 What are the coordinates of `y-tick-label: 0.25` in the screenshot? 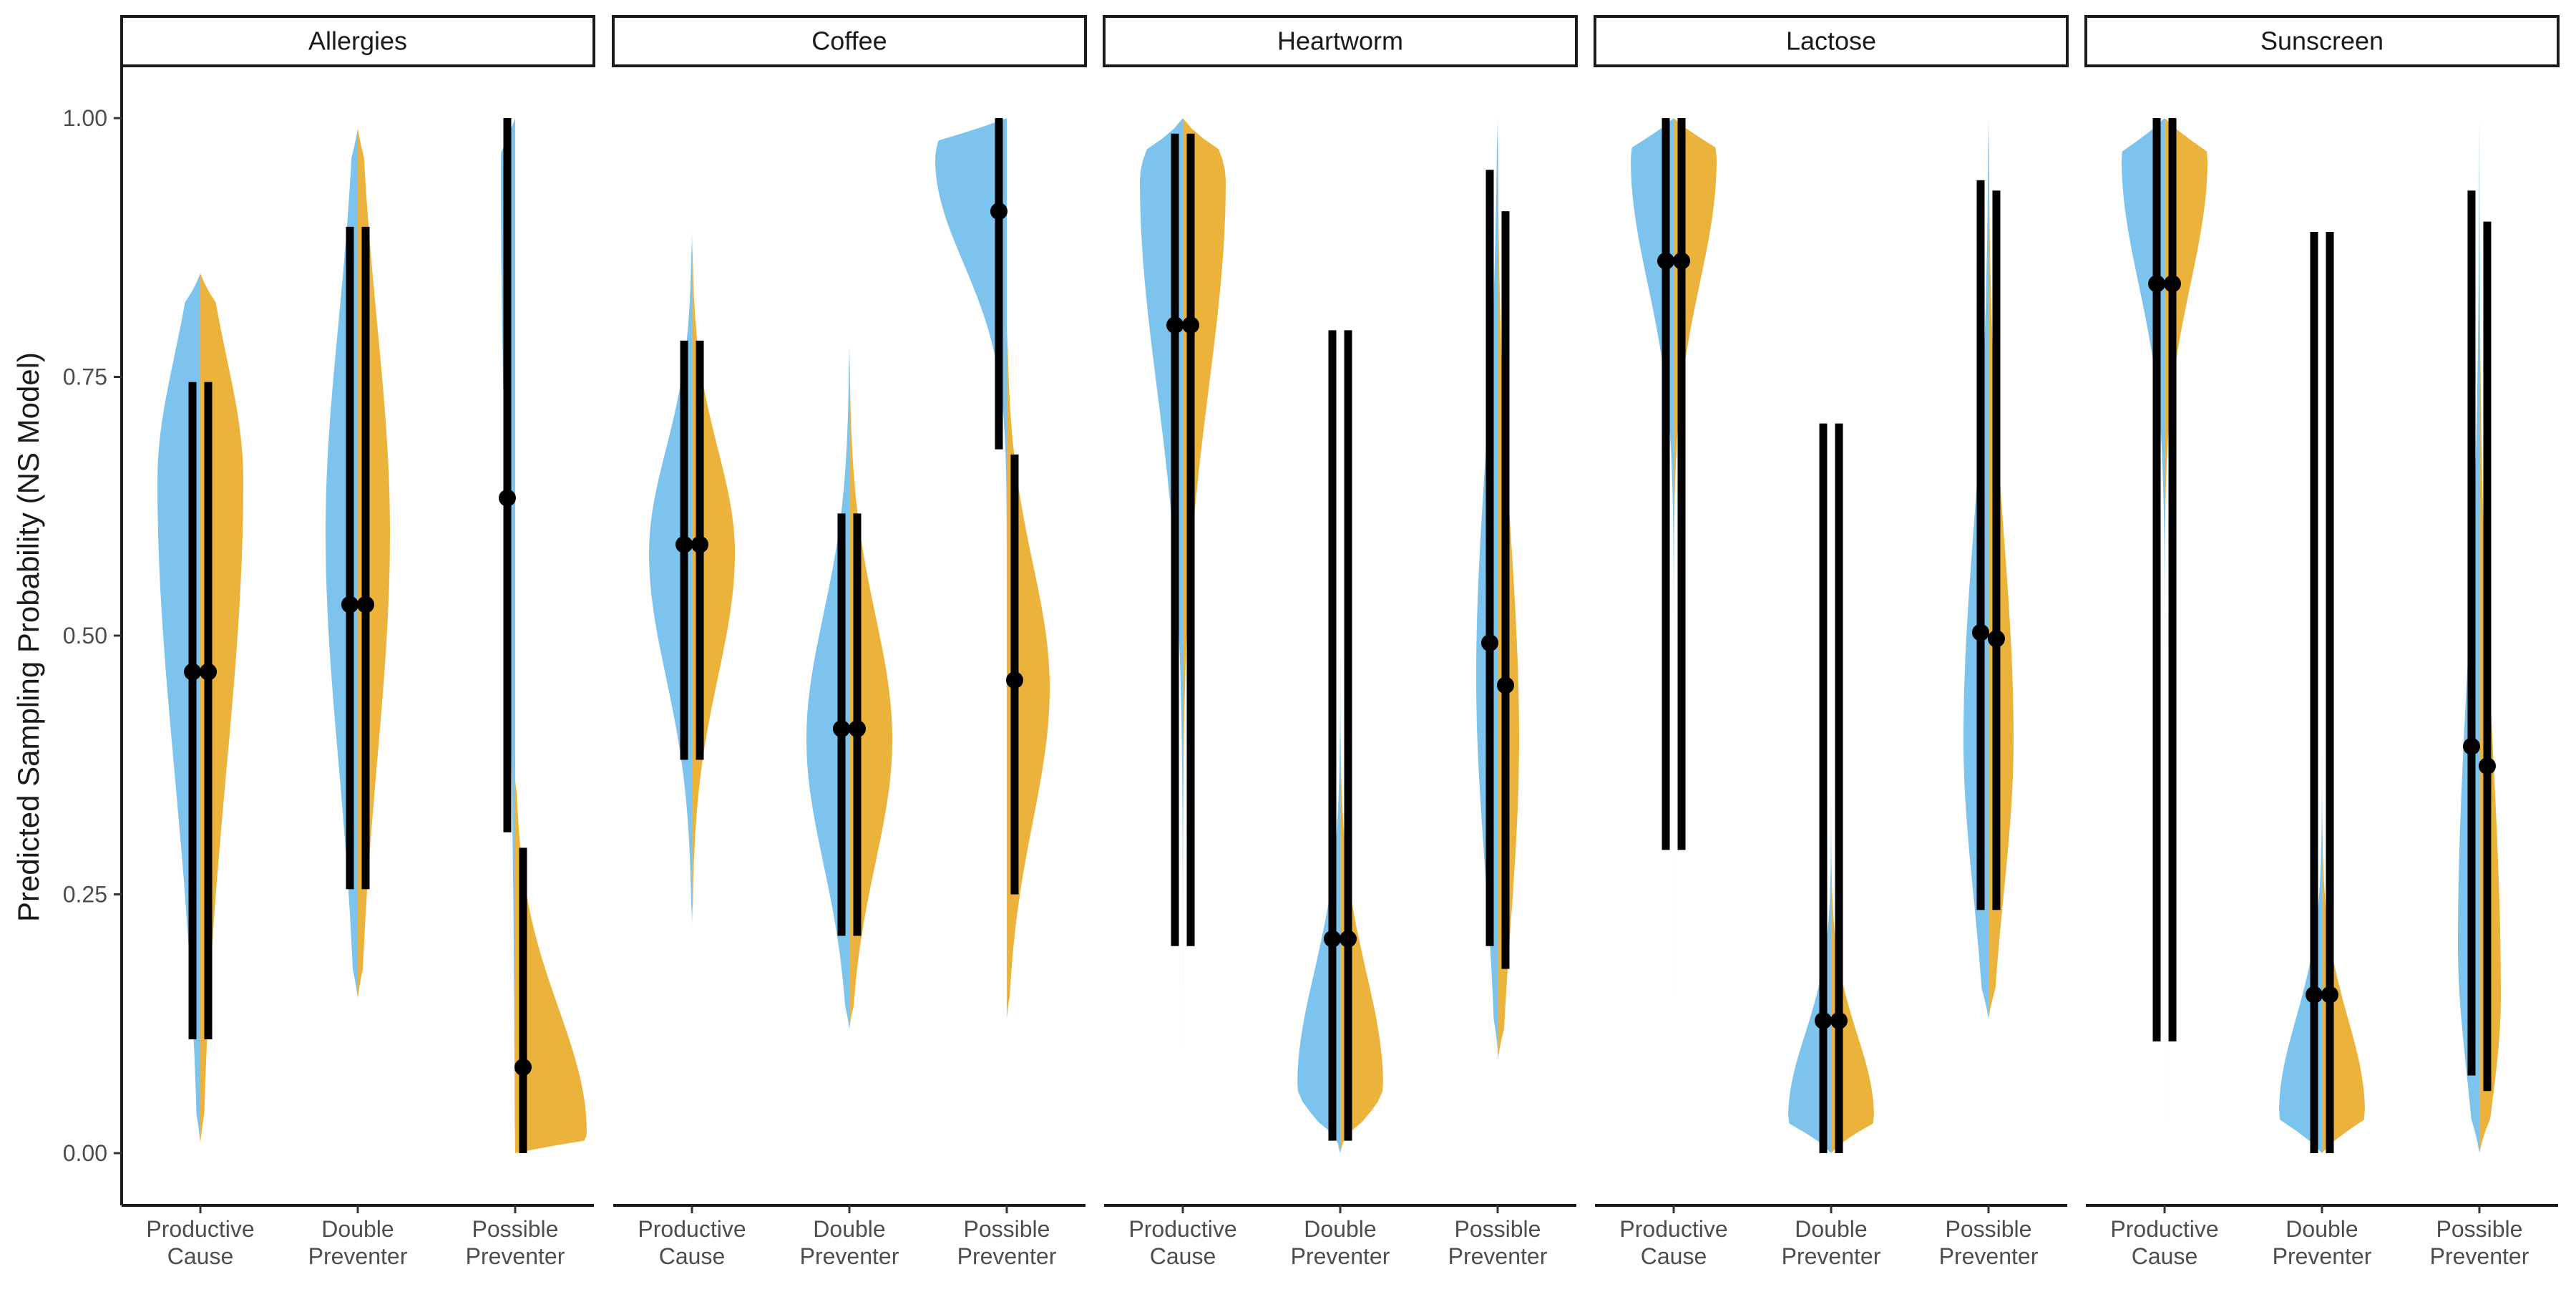 It's located at (85, 895).